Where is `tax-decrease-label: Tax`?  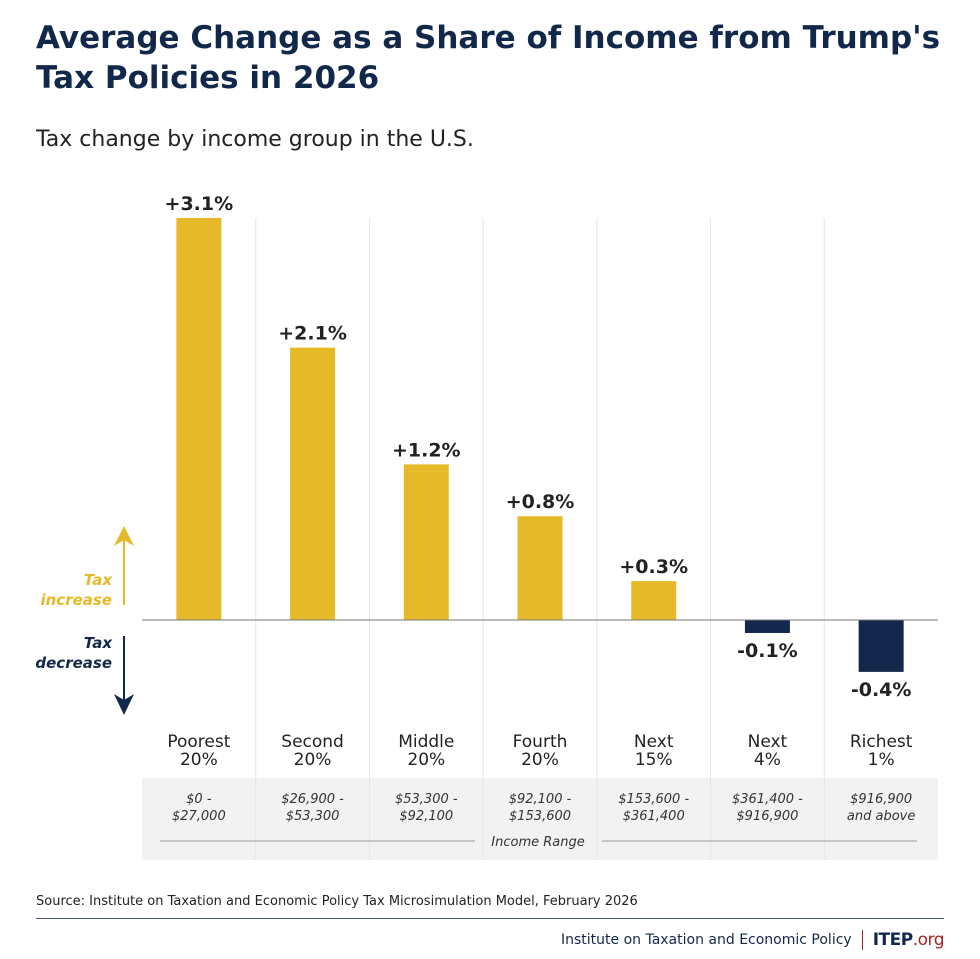 tax-decrease-label: Tax is located at coordinates (99, 643).